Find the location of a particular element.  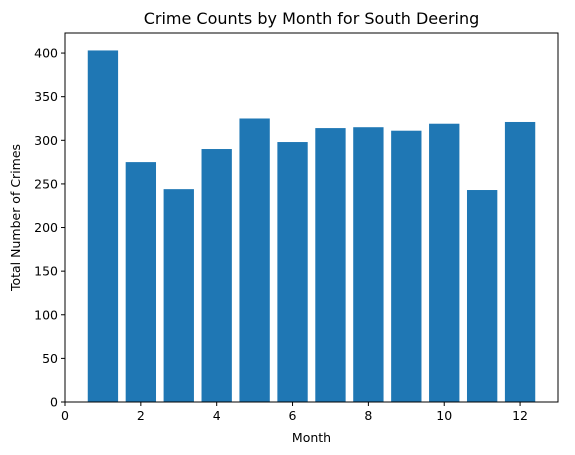

y-tick-label: 350 is located at coordinates (46, 96).